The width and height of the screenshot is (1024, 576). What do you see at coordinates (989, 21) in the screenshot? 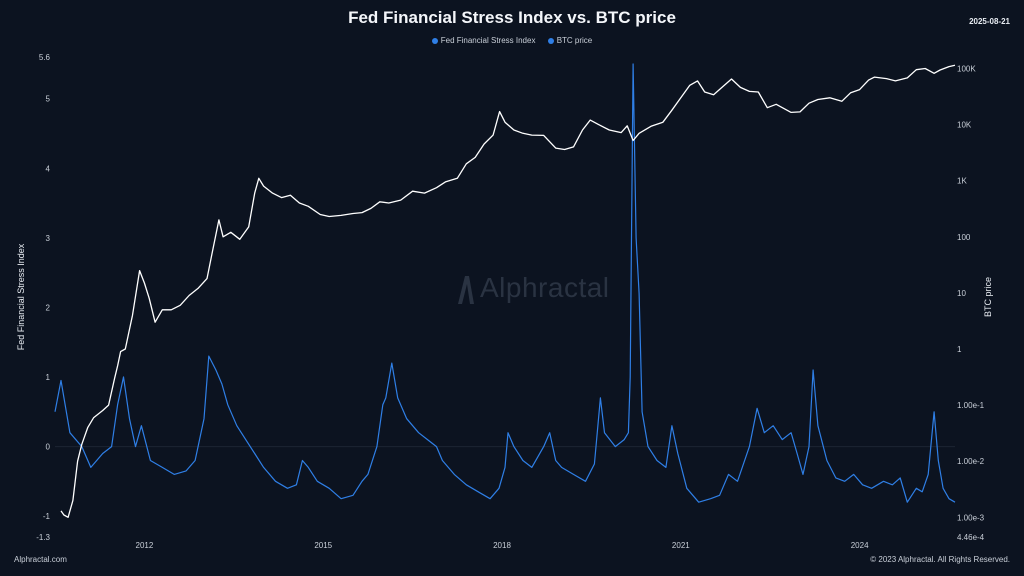
I see `chart-date: 2025-08-21` at bounding box center [989, 21].